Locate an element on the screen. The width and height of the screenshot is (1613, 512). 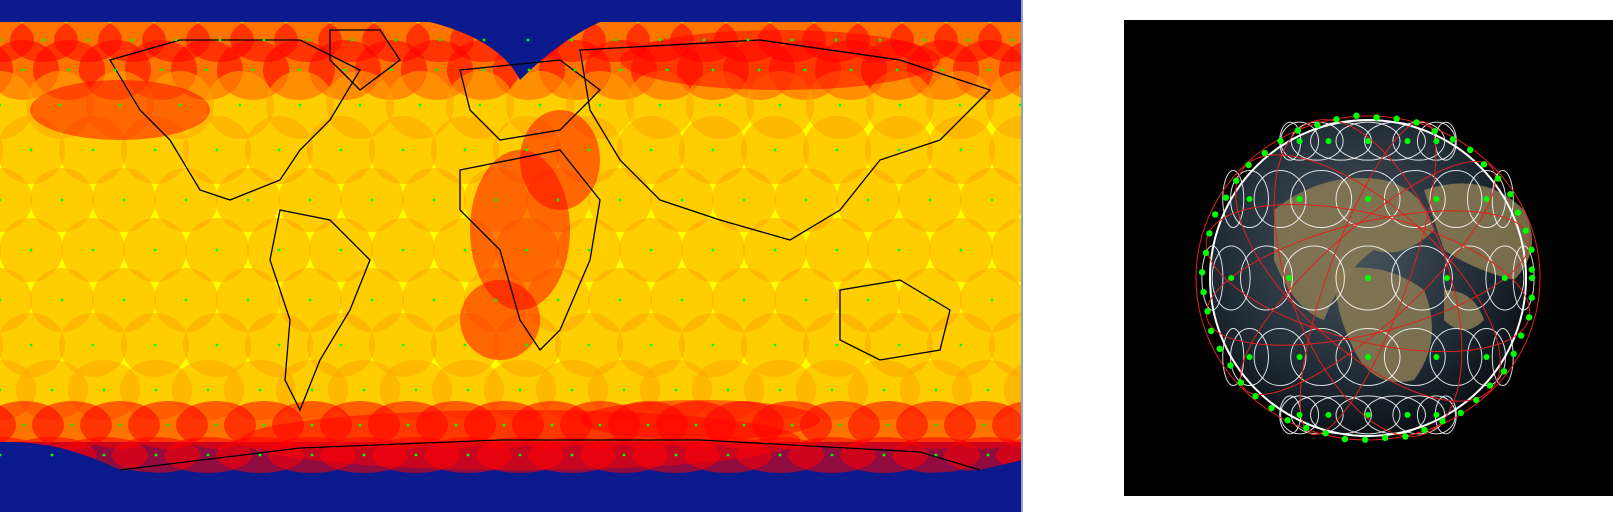
orbit-line is located at coordinates (1368, 278).